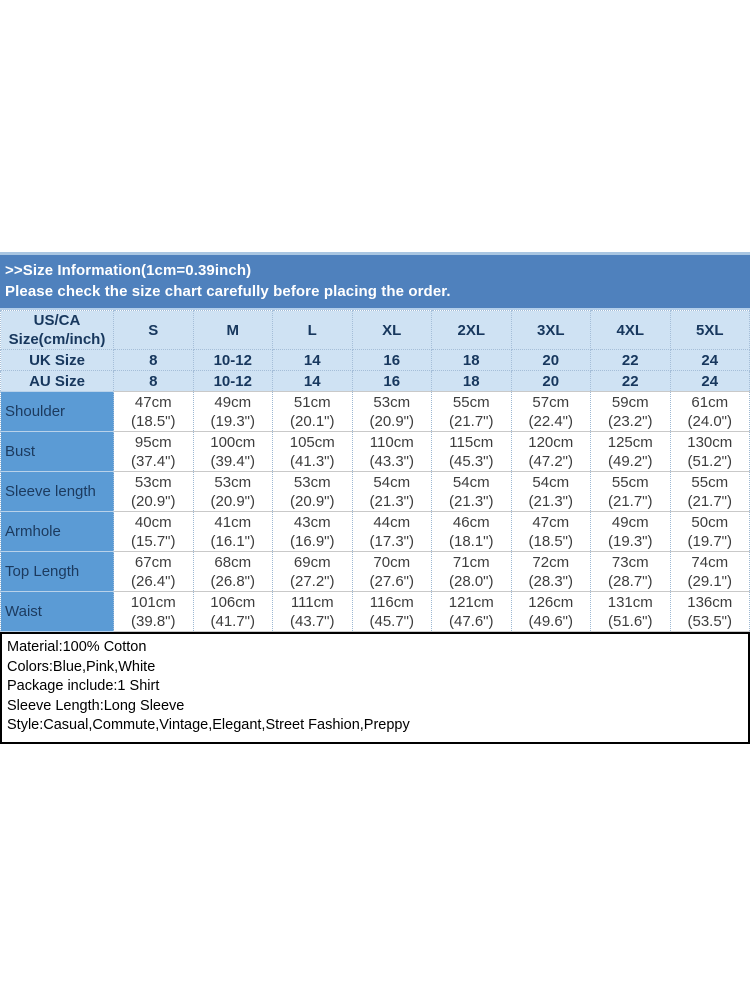  What do you see at coordinates (550, 581) in the screenshot?
I see `measurement-inch-value: (28.3")` at bounding box center [550, 581].